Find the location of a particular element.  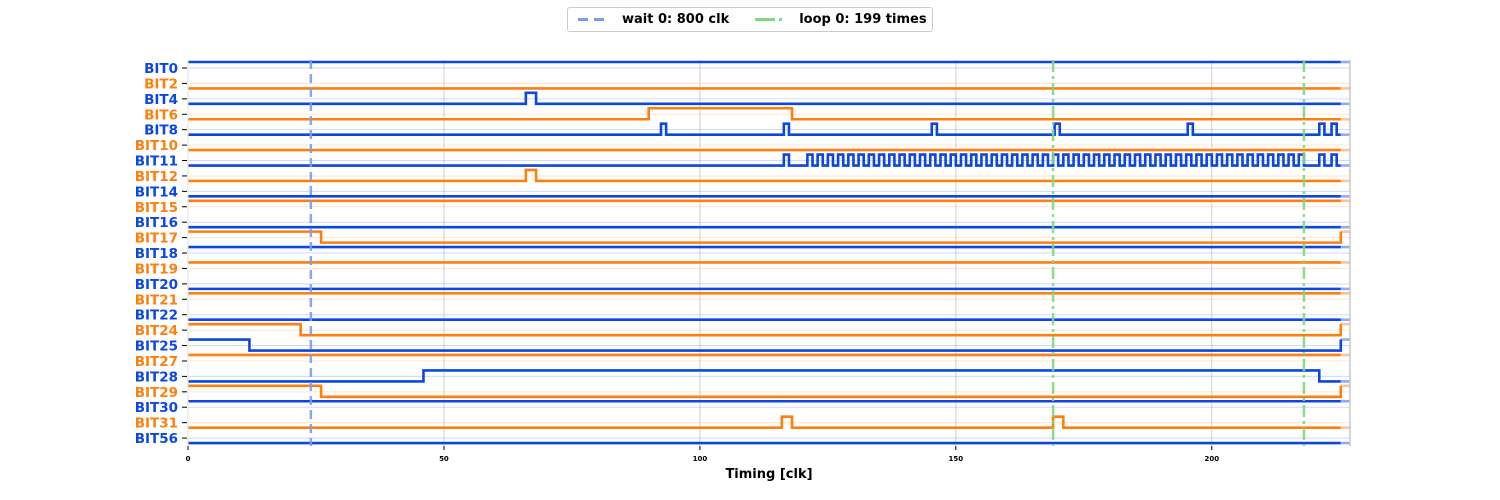

y-tick-label-bit56: BIT56 is located at coordinates (156, 439).